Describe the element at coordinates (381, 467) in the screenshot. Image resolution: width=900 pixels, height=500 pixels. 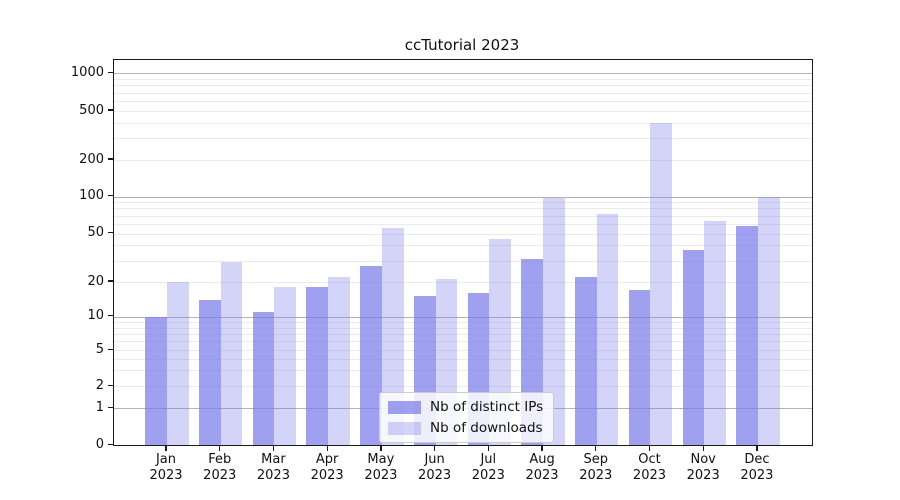
I see `x-tick-label: May 2023` at that location.